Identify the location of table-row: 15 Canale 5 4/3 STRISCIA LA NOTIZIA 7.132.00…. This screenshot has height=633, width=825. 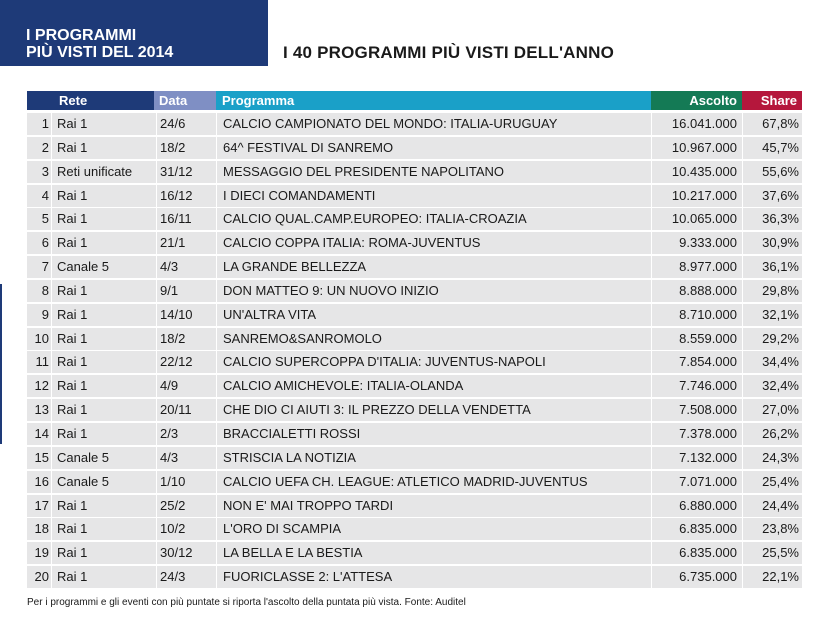
(414, 457).